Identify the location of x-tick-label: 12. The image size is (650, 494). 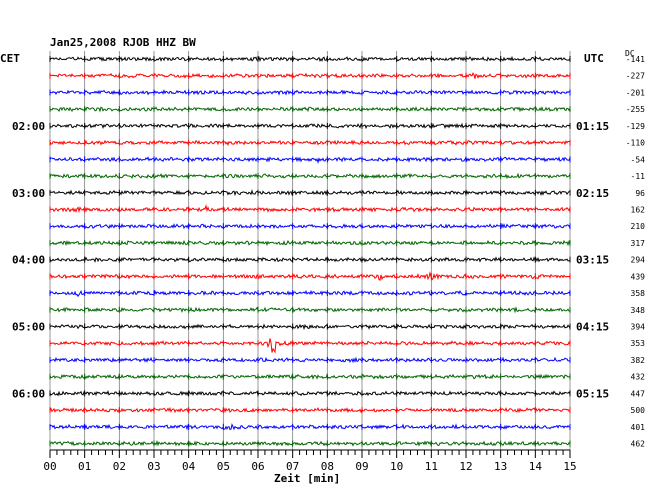
(465, 466).